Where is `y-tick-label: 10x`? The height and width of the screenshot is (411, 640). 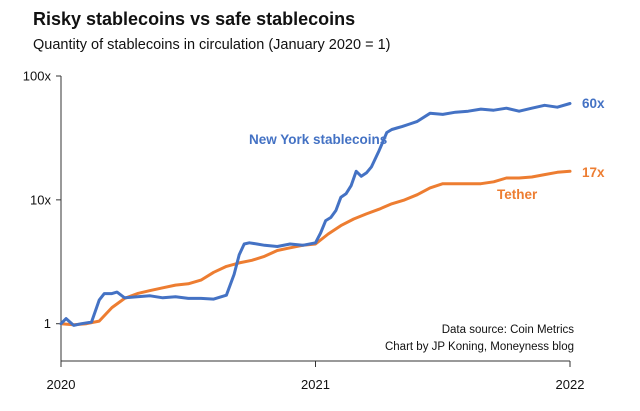 y-tick-label: 10x is located at coordinates (40, 199).